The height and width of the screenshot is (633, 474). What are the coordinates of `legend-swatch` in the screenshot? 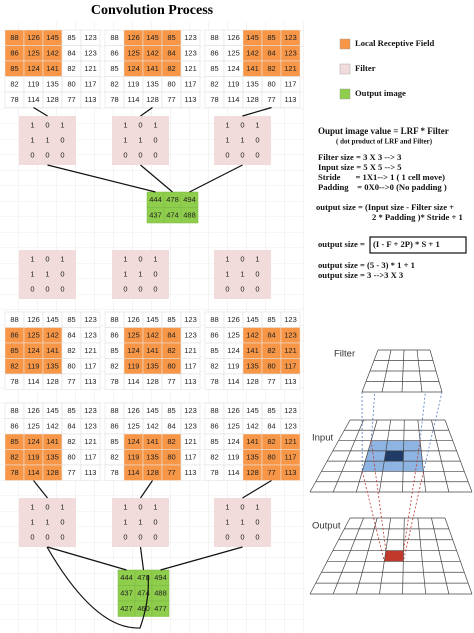 It's located at (345, 69).